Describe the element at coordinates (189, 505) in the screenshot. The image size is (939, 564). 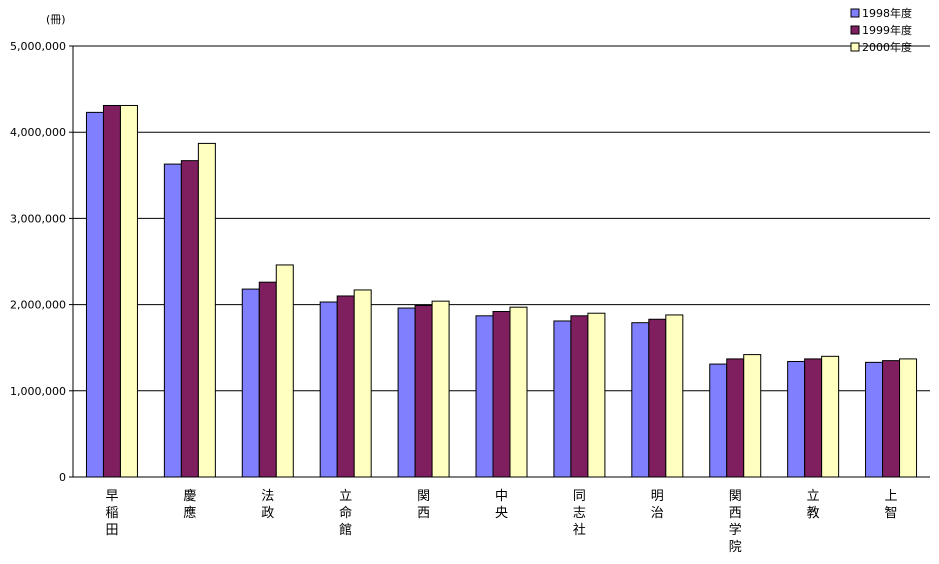
I see `category-label: 慶應` at that location.